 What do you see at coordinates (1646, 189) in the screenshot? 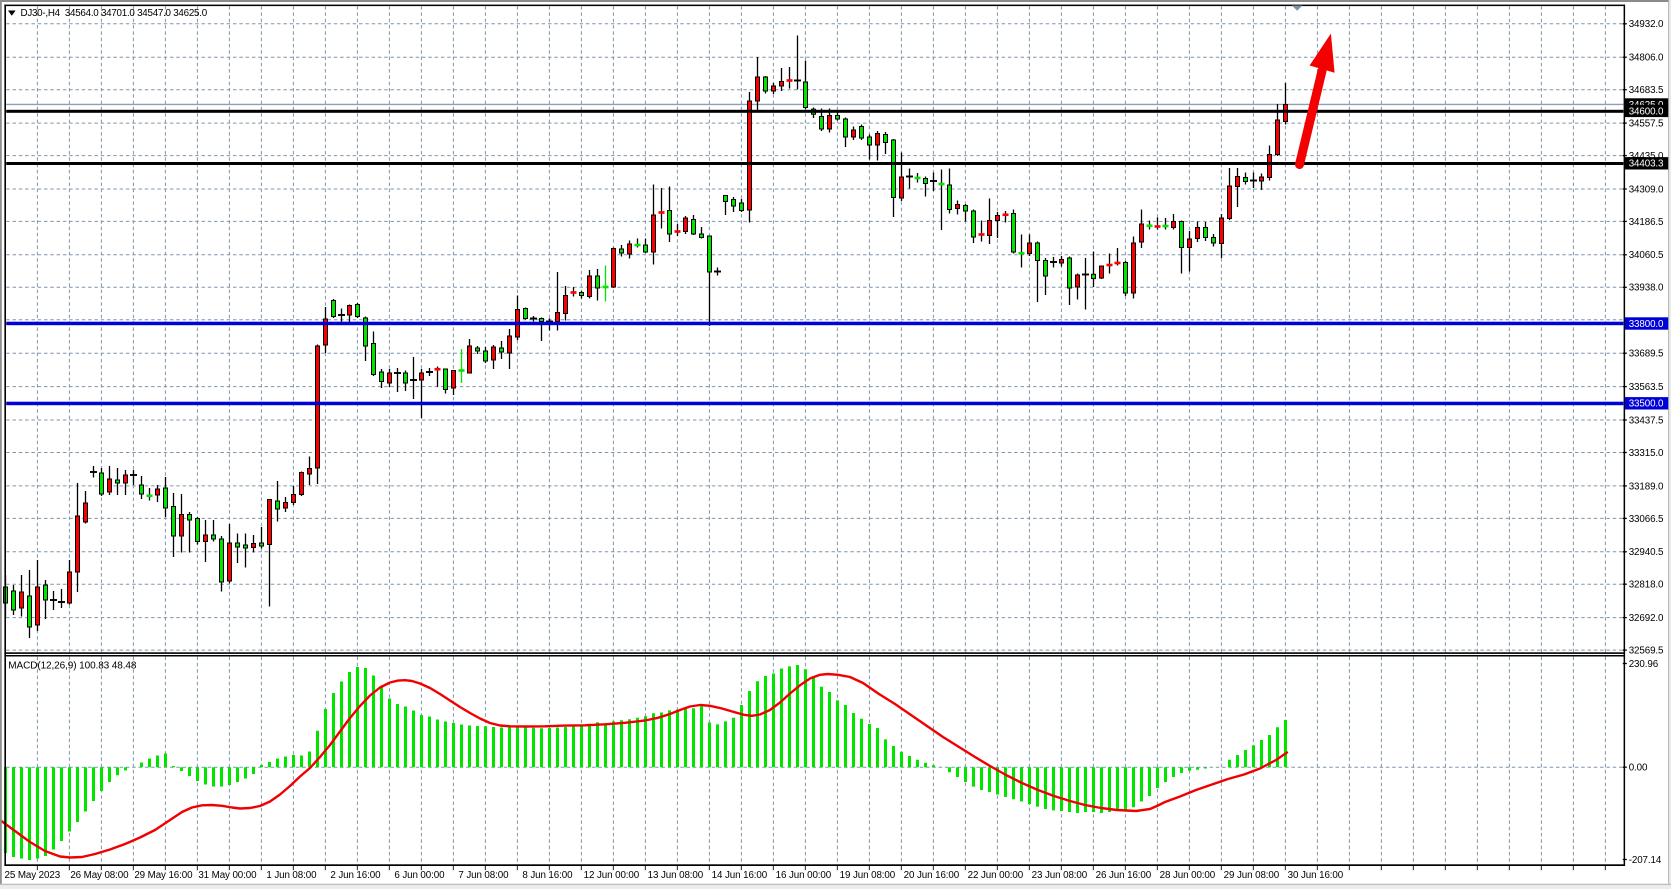
I see `svg-text: 34309.0` at bounding box center [1646, 189].